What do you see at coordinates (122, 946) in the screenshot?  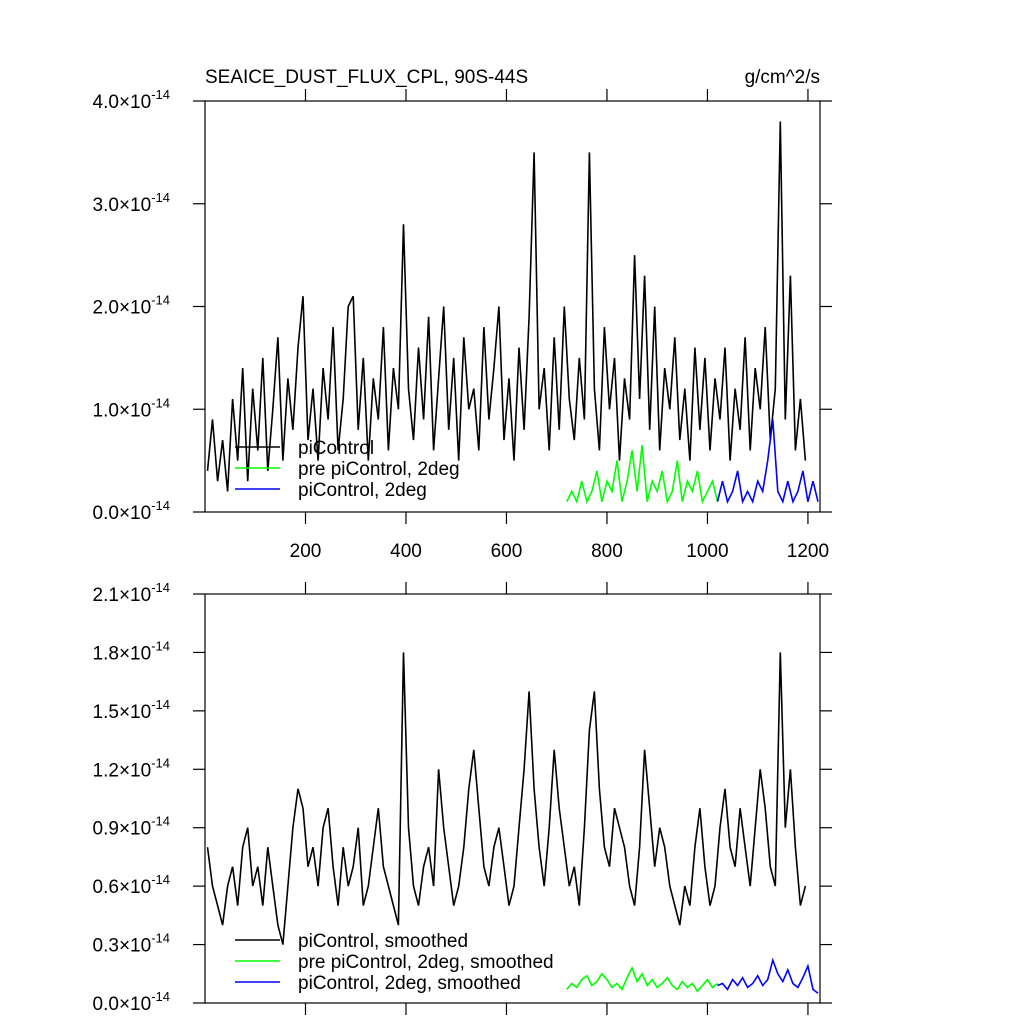 I see `y-tick-mantissa: 0.3×10` at bounding box center [122, 946].